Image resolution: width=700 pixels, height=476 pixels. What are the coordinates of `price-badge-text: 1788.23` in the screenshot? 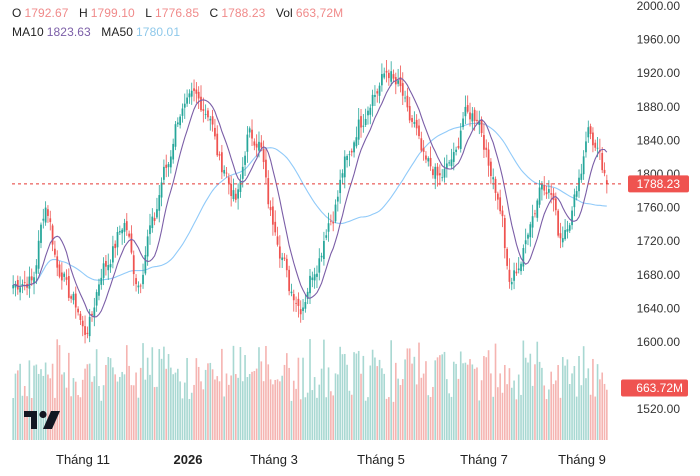 It's located at (659, 184).